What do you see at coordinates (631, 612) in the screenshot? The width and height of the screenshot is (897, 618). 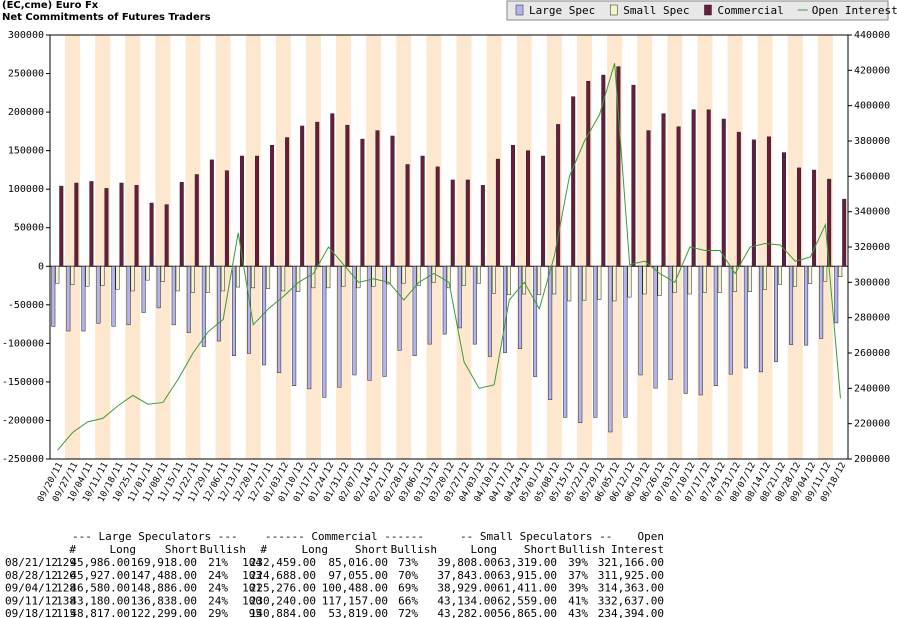 I see `table-cell: 234,394.00` at bounding box center [631, 612].